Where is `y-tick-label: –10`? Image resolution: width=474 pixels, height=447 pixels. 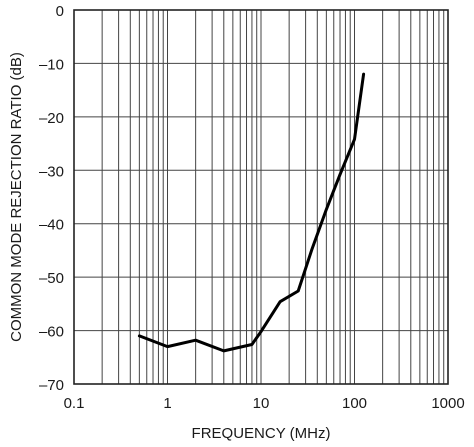 y-tick-label: –10 is located at coordinates (51, 64).